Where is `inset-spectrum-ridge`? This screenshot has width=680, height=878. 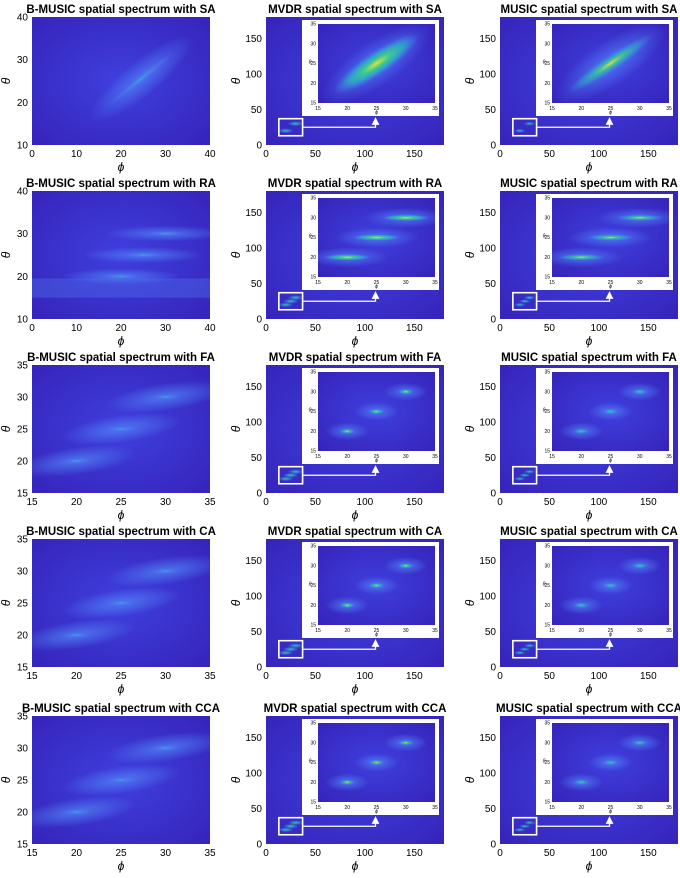
inset-spectrum-ridge is located at coordinates (610, 63).